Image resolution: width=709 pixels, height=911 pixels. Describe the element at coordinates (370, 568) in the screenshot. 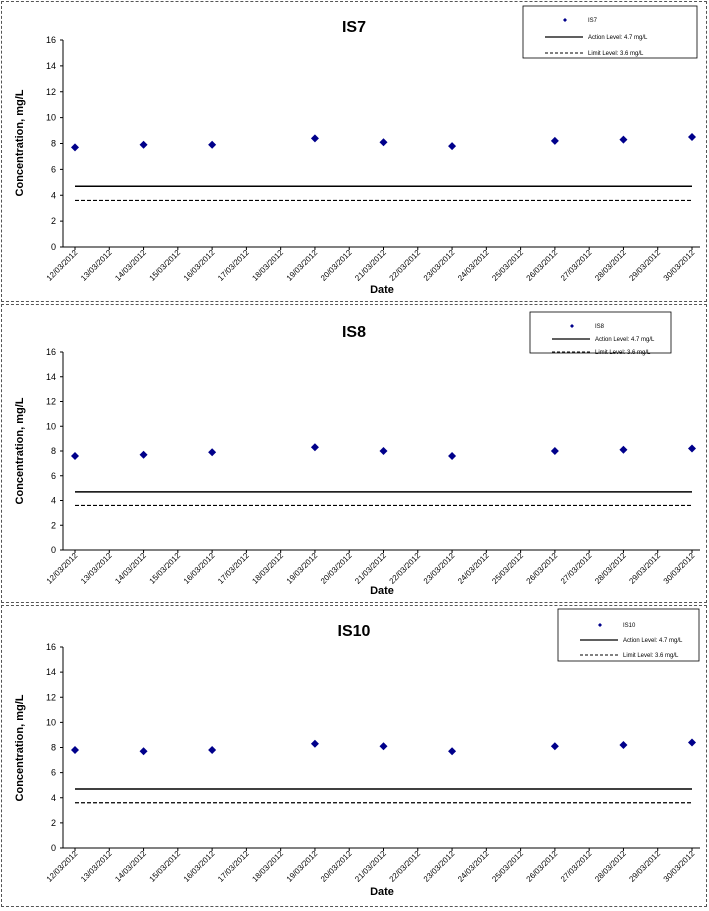

I see `x-tick-label: 21/03/2012` at that location.